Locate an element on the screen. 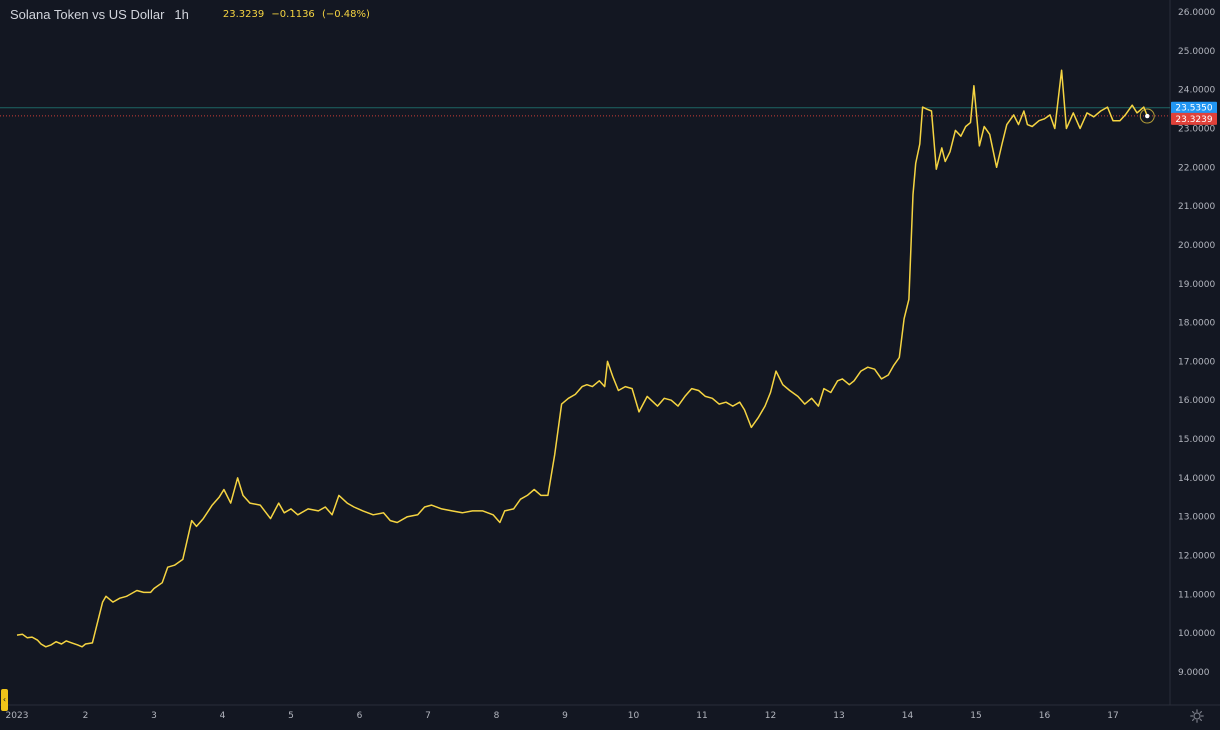  last-price-label-bg is located at coordinates (1194, 118).